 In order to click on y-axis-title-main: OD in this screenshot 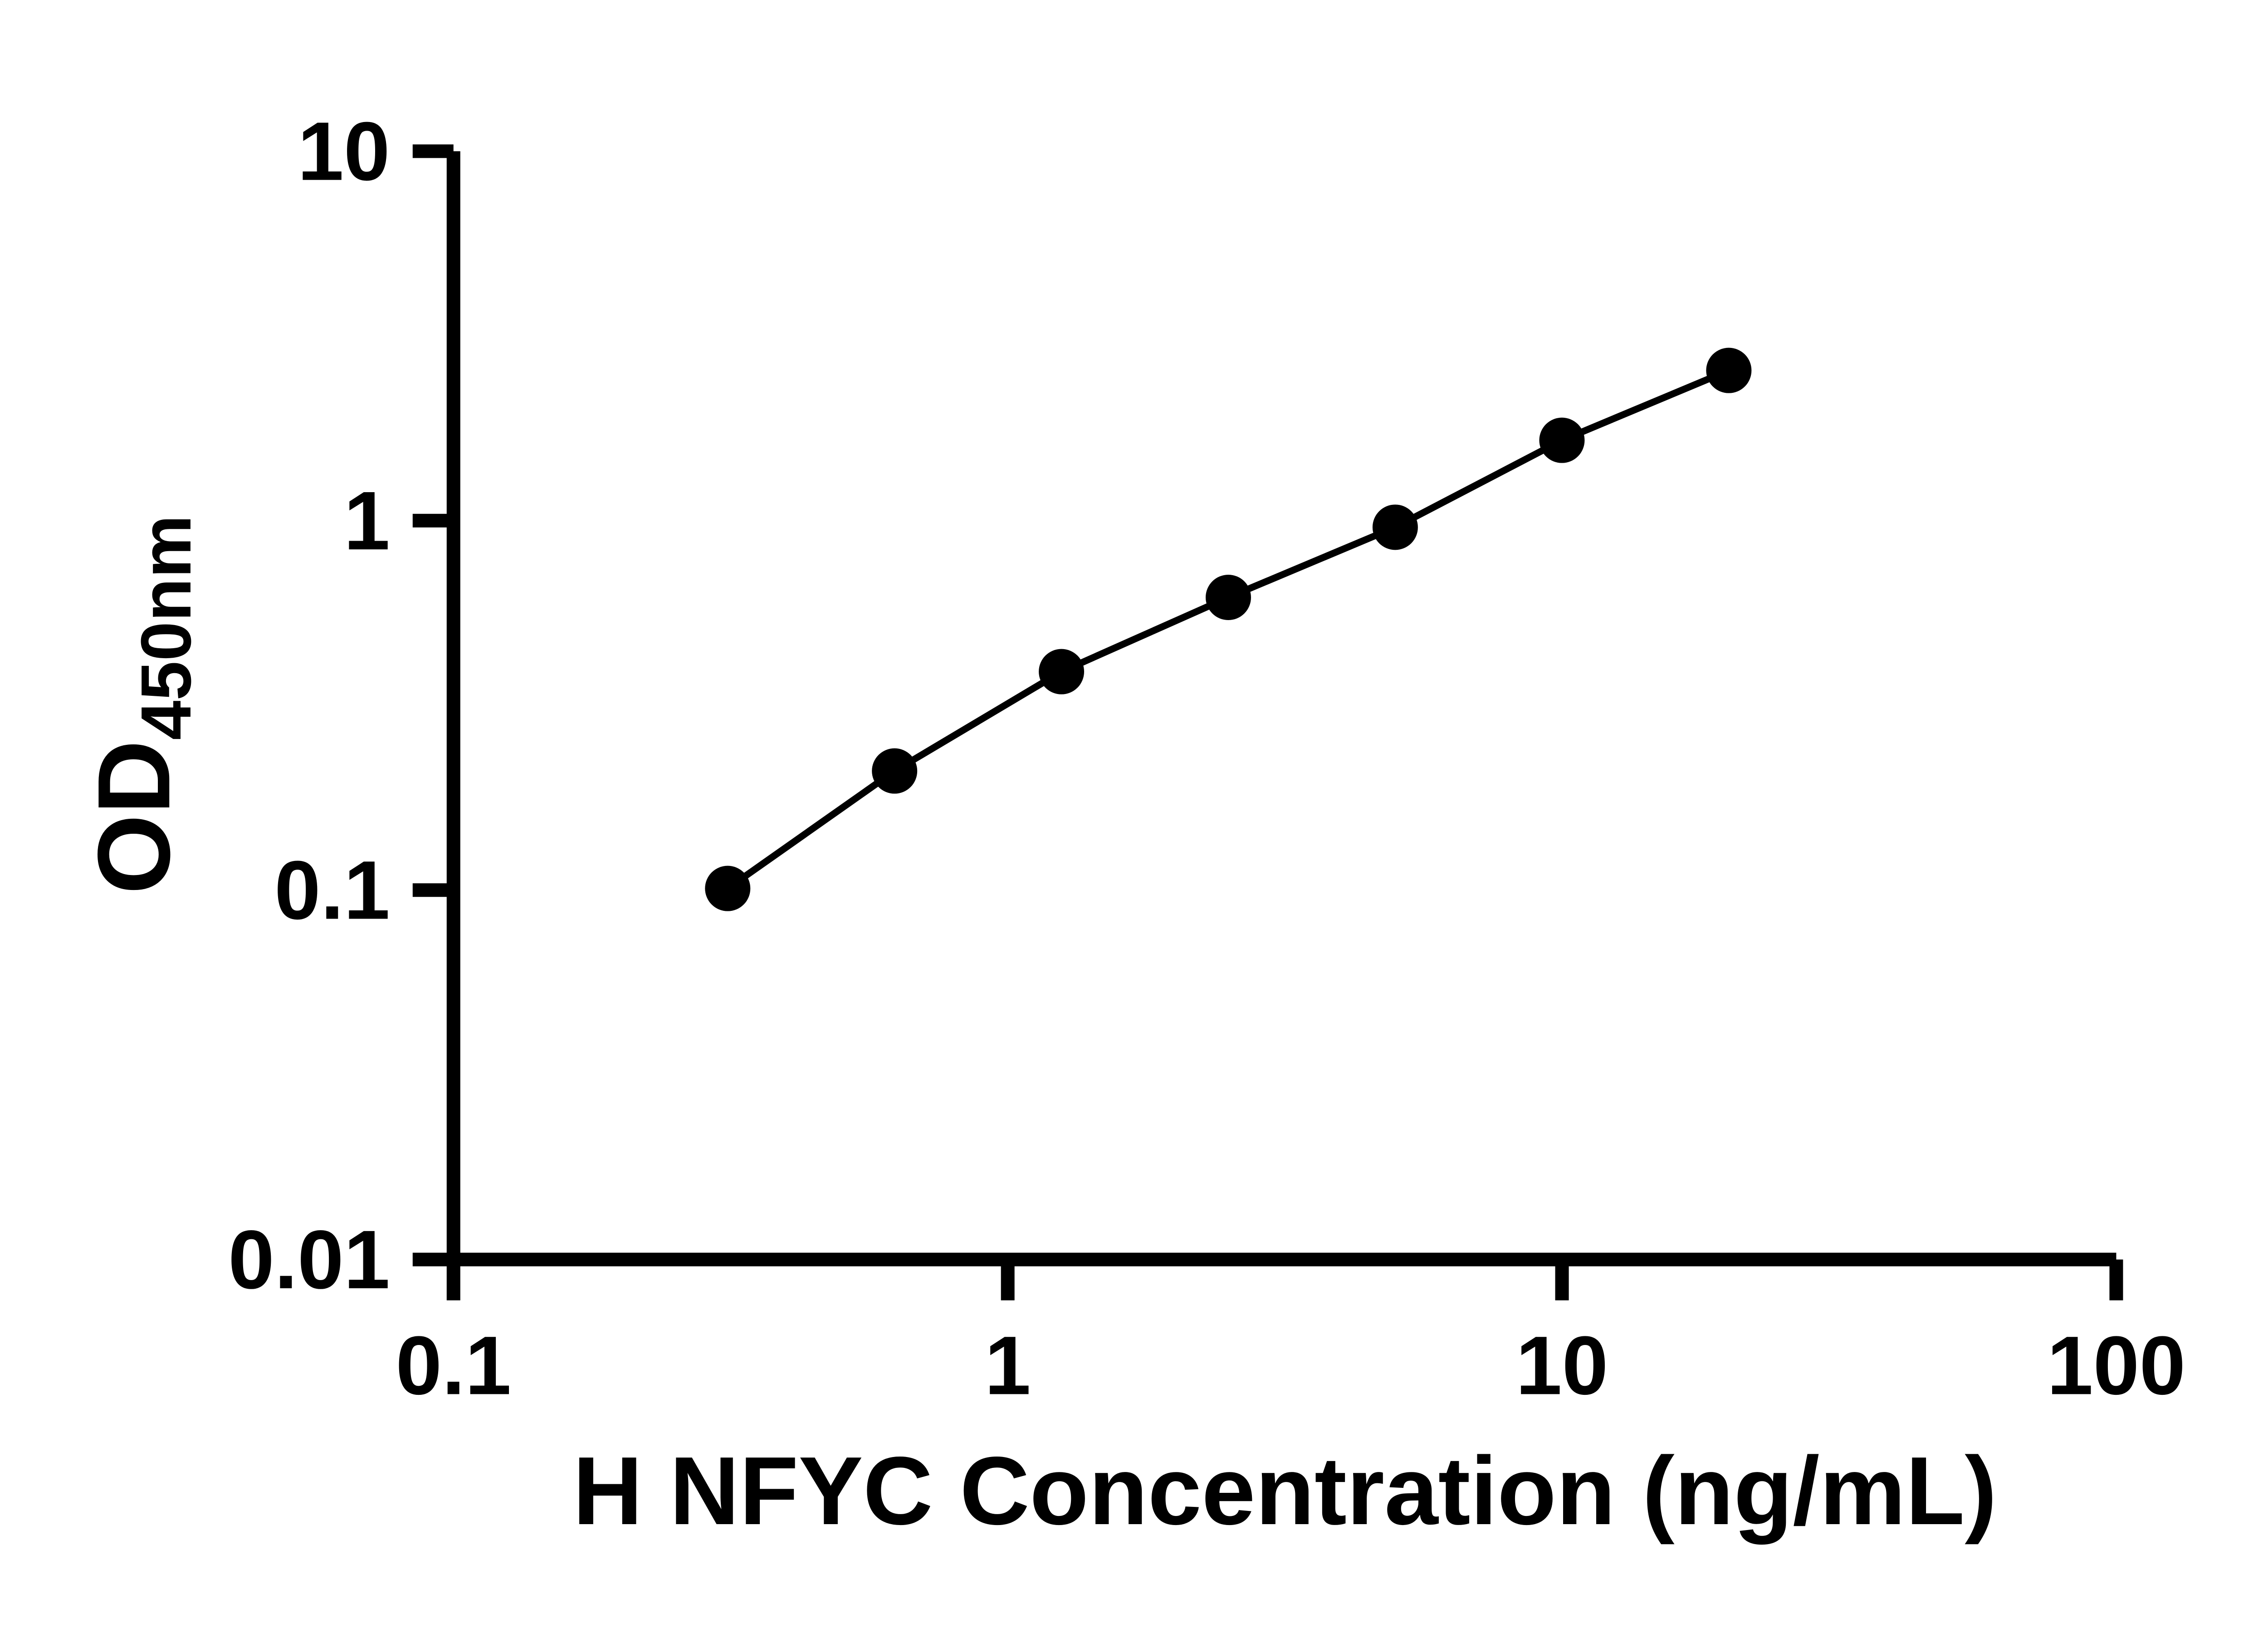, I will do `click(134, 817)`.